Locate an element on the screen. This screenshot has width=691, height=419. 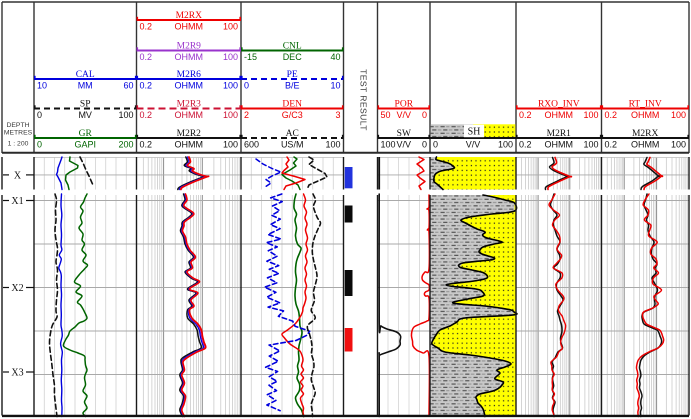
svg-text: X3 is located at coordinates (17, 372).